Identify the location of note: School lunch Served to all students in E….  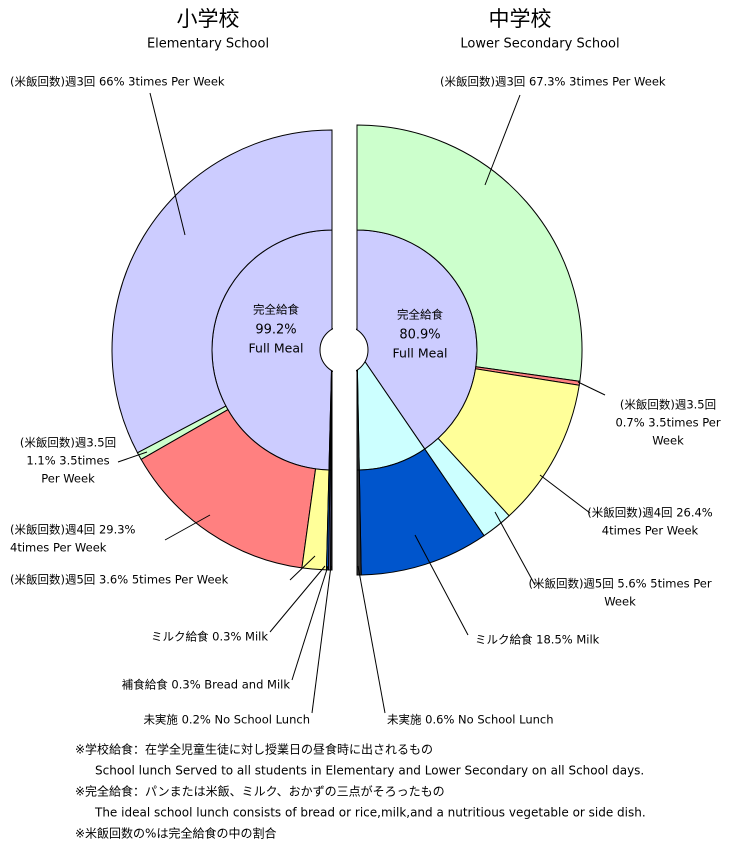
(369, 771).